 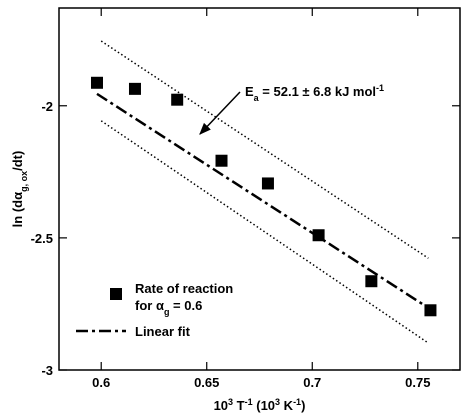 What do you see at coordinates (184, 288) in the screenshot?
I see `legend-label: Rate of reaction` at bounding box center [184, 288].